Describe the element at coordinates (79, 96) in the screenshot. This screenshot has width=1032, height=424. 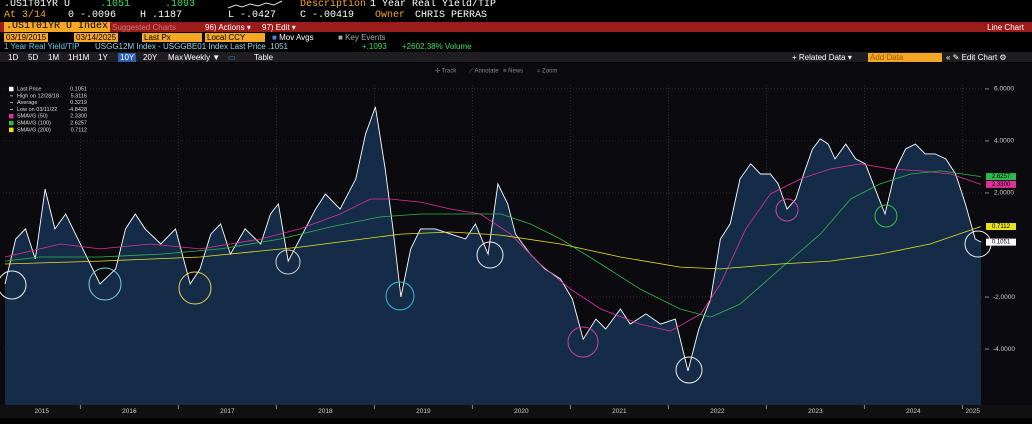
I see `legend-stat-value: 5.3116` at that location.